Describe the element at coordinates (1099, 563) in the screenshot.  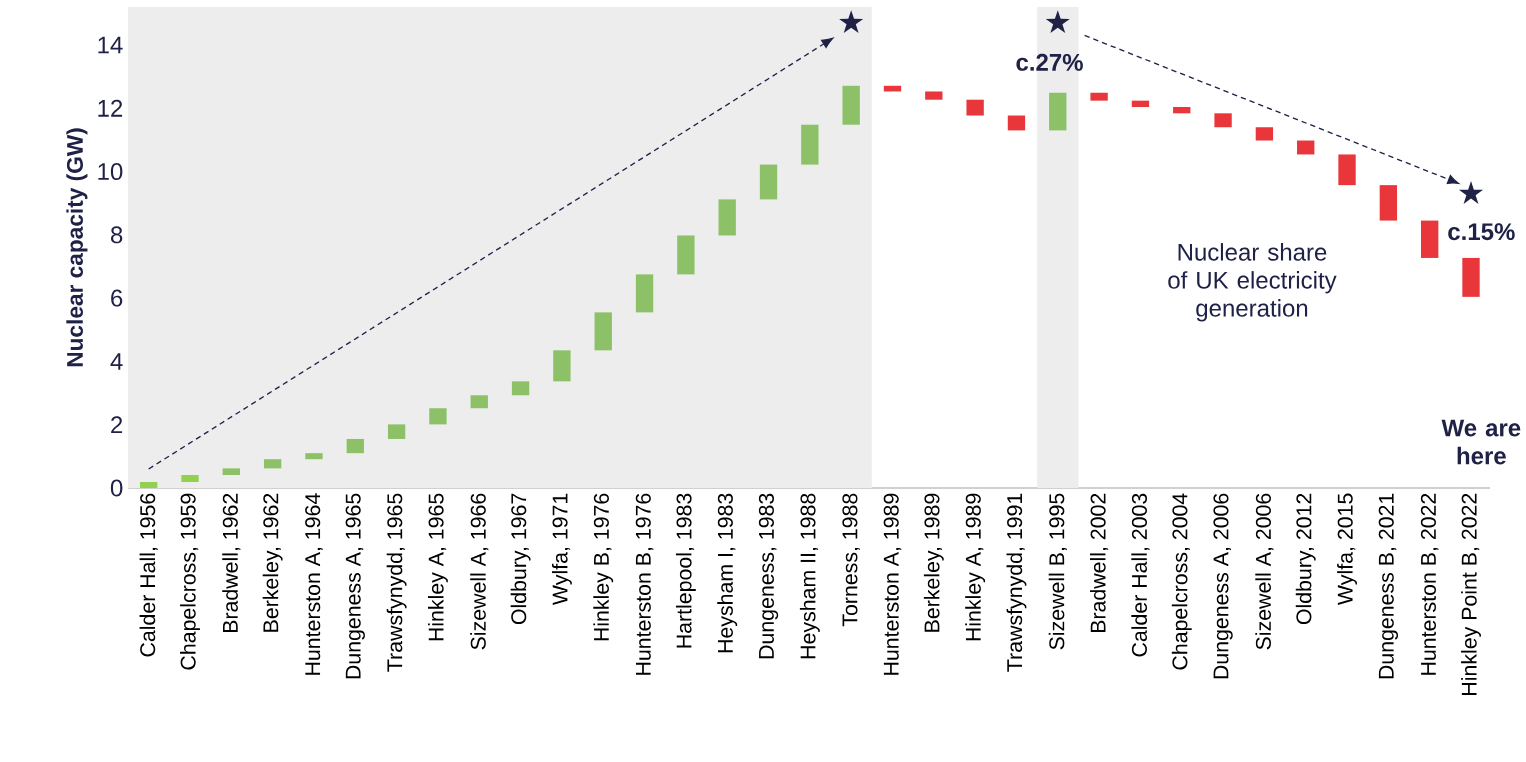
I see `x-tick-label: Bradwell, 2002` at that location.